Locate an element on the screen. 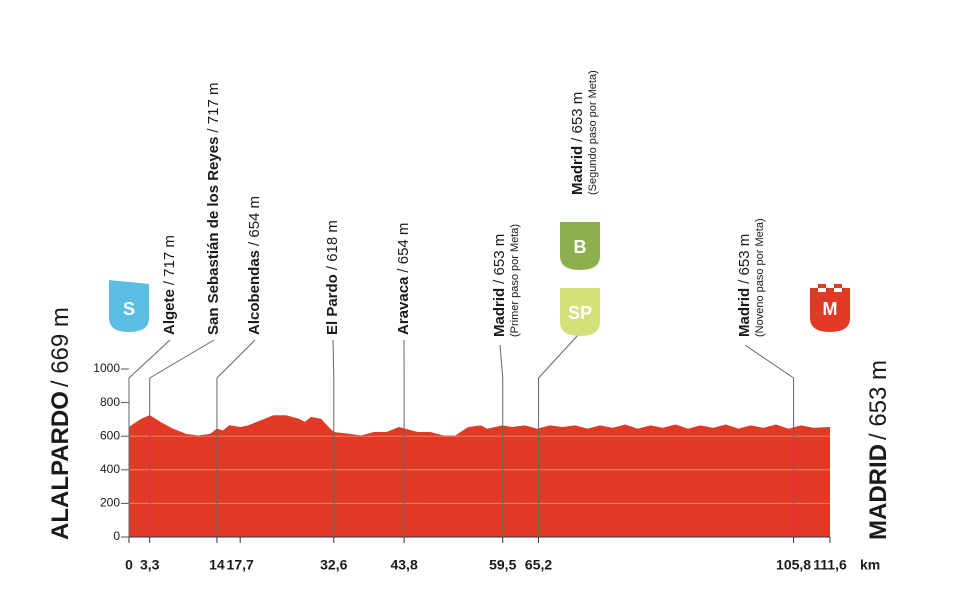 Image resolution: width=960 pixels, height=597 pixels. waypoint-note: (Primer paso por Meta) is located at coordinates (515, 280).